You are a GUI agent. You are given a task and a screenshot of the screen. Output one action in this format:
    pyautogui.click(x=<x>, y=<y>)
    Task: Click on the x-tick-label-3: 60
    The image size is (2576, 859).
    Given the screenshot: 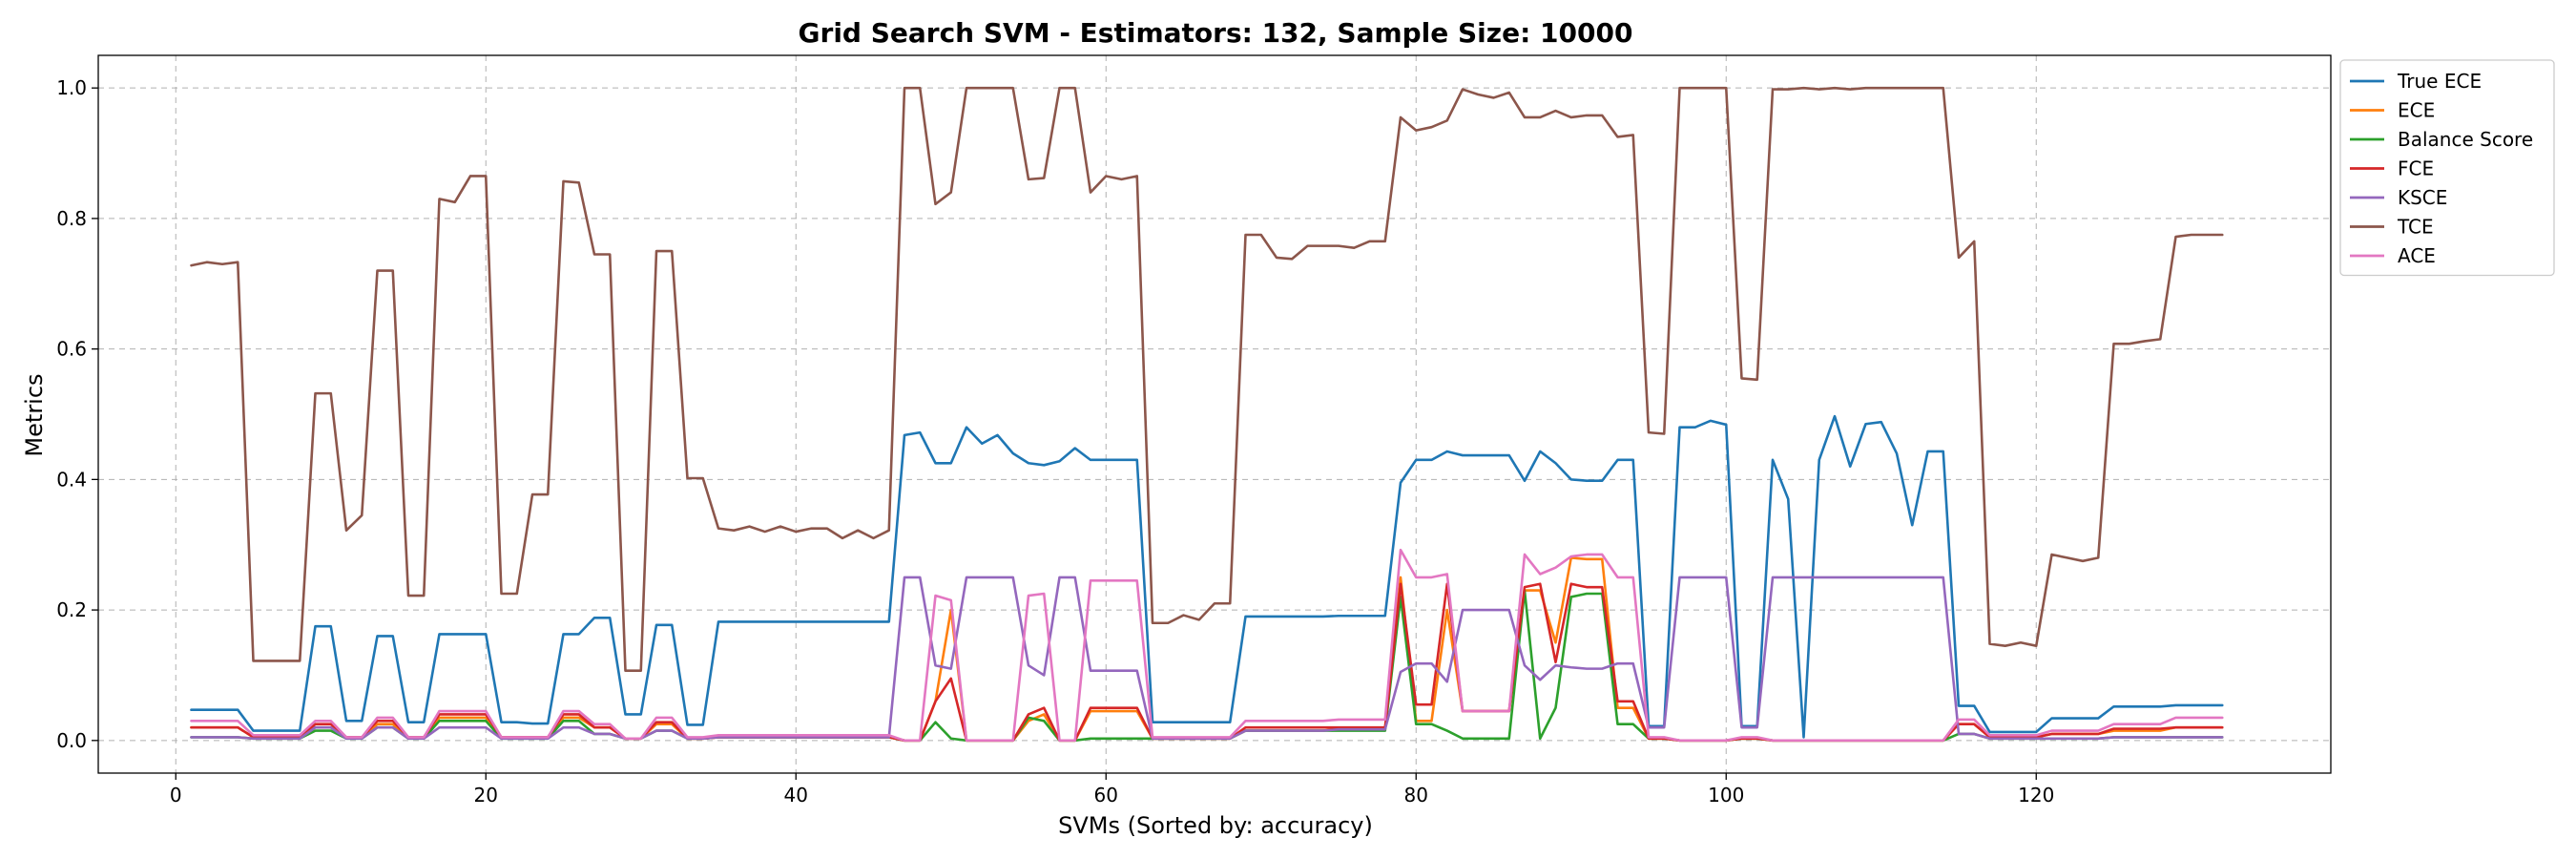 What is the action you would take?
    pyautogui.click(x=1106, y=795)
    